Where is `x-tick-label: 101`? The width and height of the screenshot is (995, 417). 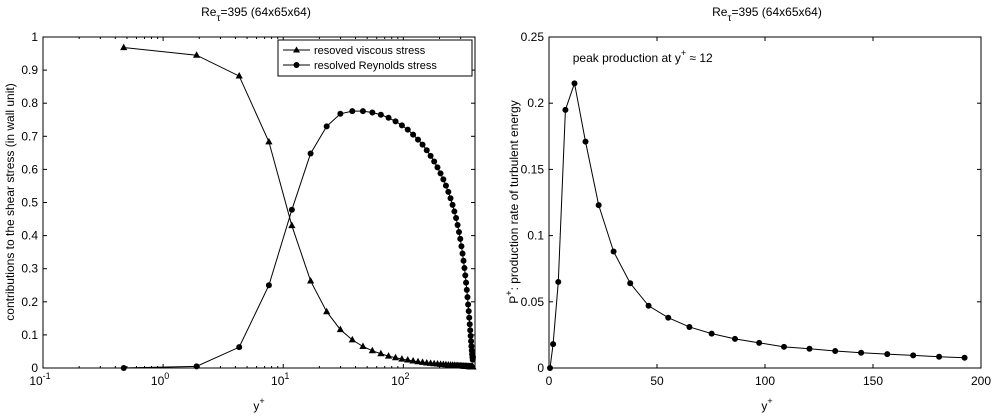
x-tick-label: 101 is located at coordinates (280, 379).